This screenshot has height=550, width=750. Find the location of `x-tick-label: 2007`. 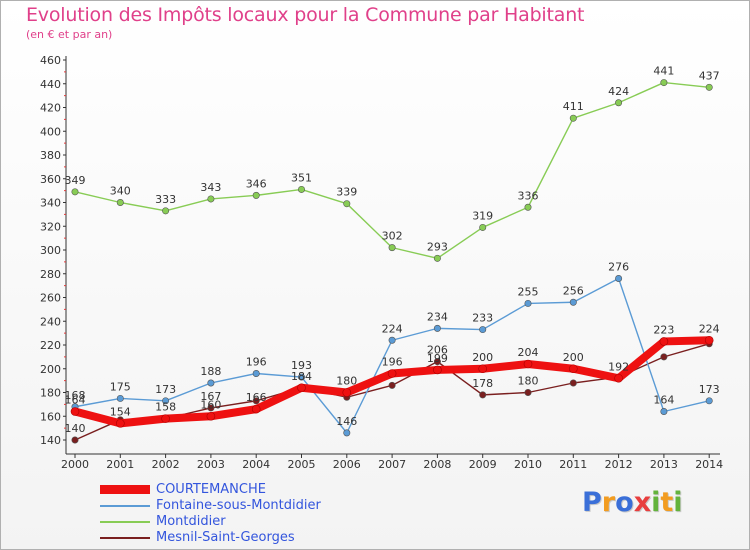

x-tick-label: 2007 is located at coordinates (392, 464).